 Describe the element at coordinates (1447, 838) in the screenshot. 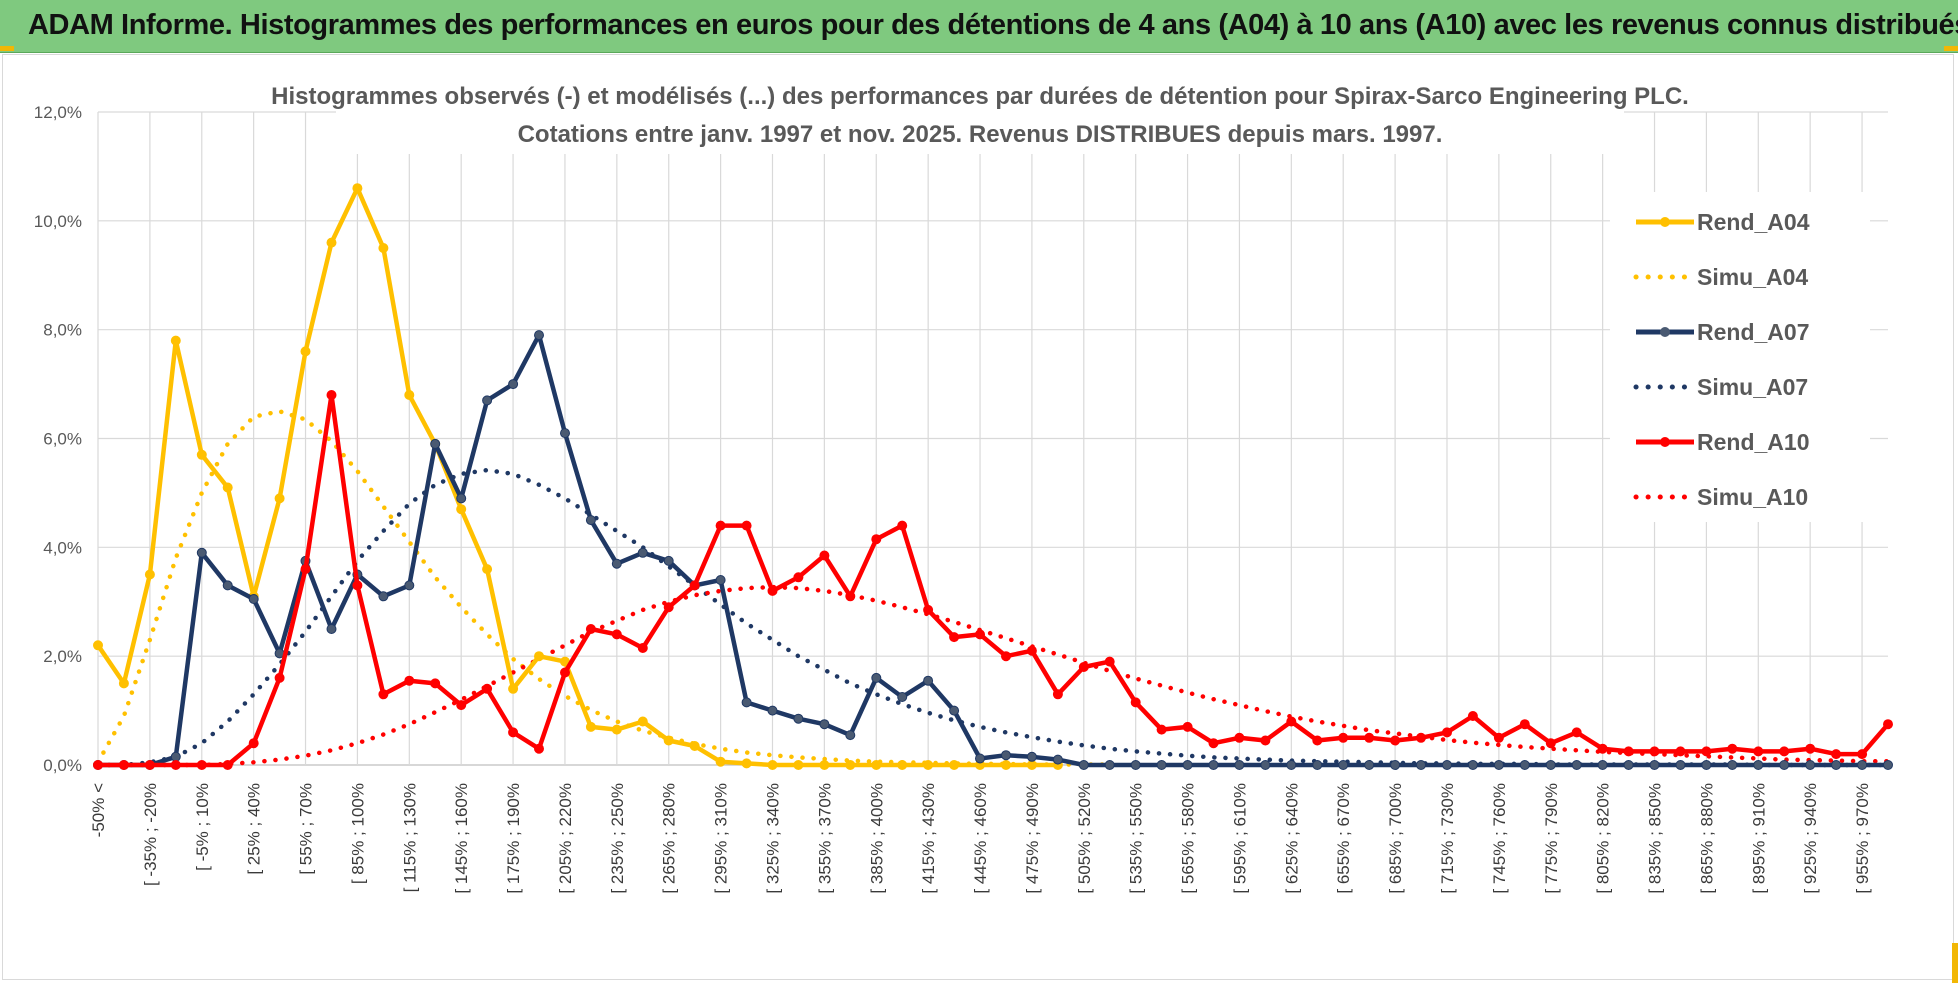

I see `x-tick-label: [ 715% ; 730%` at that location.